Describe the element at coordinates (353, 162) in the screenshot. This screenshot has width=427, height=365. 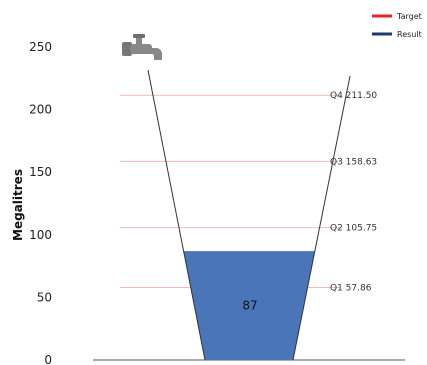
I see `target-label: Q3 158.63` at that location.